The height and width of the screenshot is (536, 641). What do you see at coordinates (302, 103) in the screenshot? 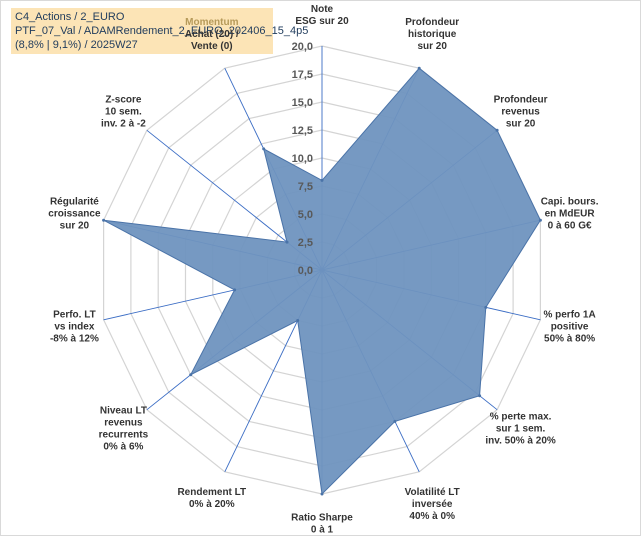
I see `tick-label: 15,0` at bounding box center [302, 103].